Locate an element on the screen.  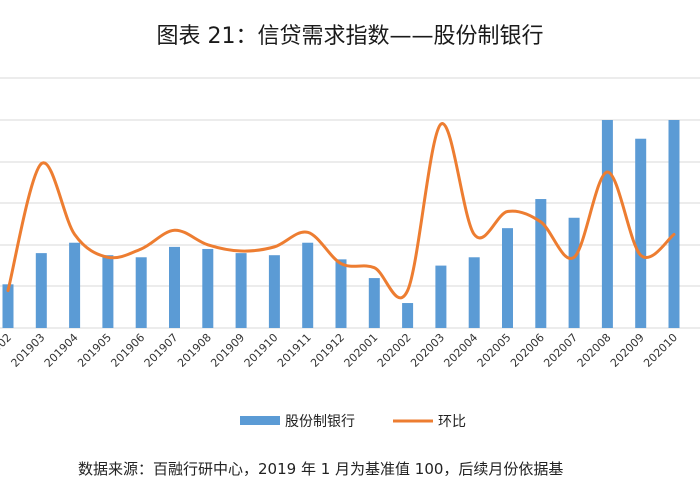
x-tick-201908: 201908 is located at coordinates (194, 350).